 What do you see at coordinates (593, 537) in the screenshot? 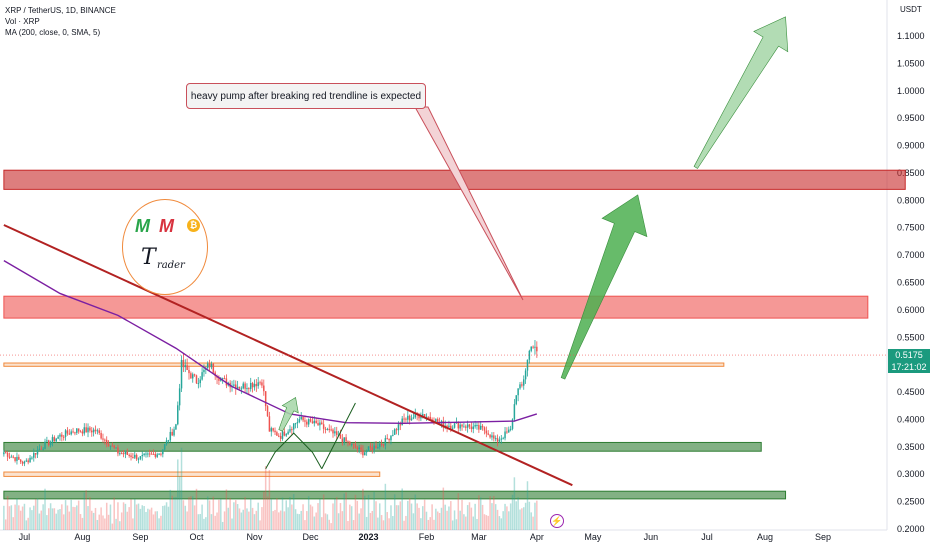
I see `time-tick-label: May` at bounding box center [593, 537].